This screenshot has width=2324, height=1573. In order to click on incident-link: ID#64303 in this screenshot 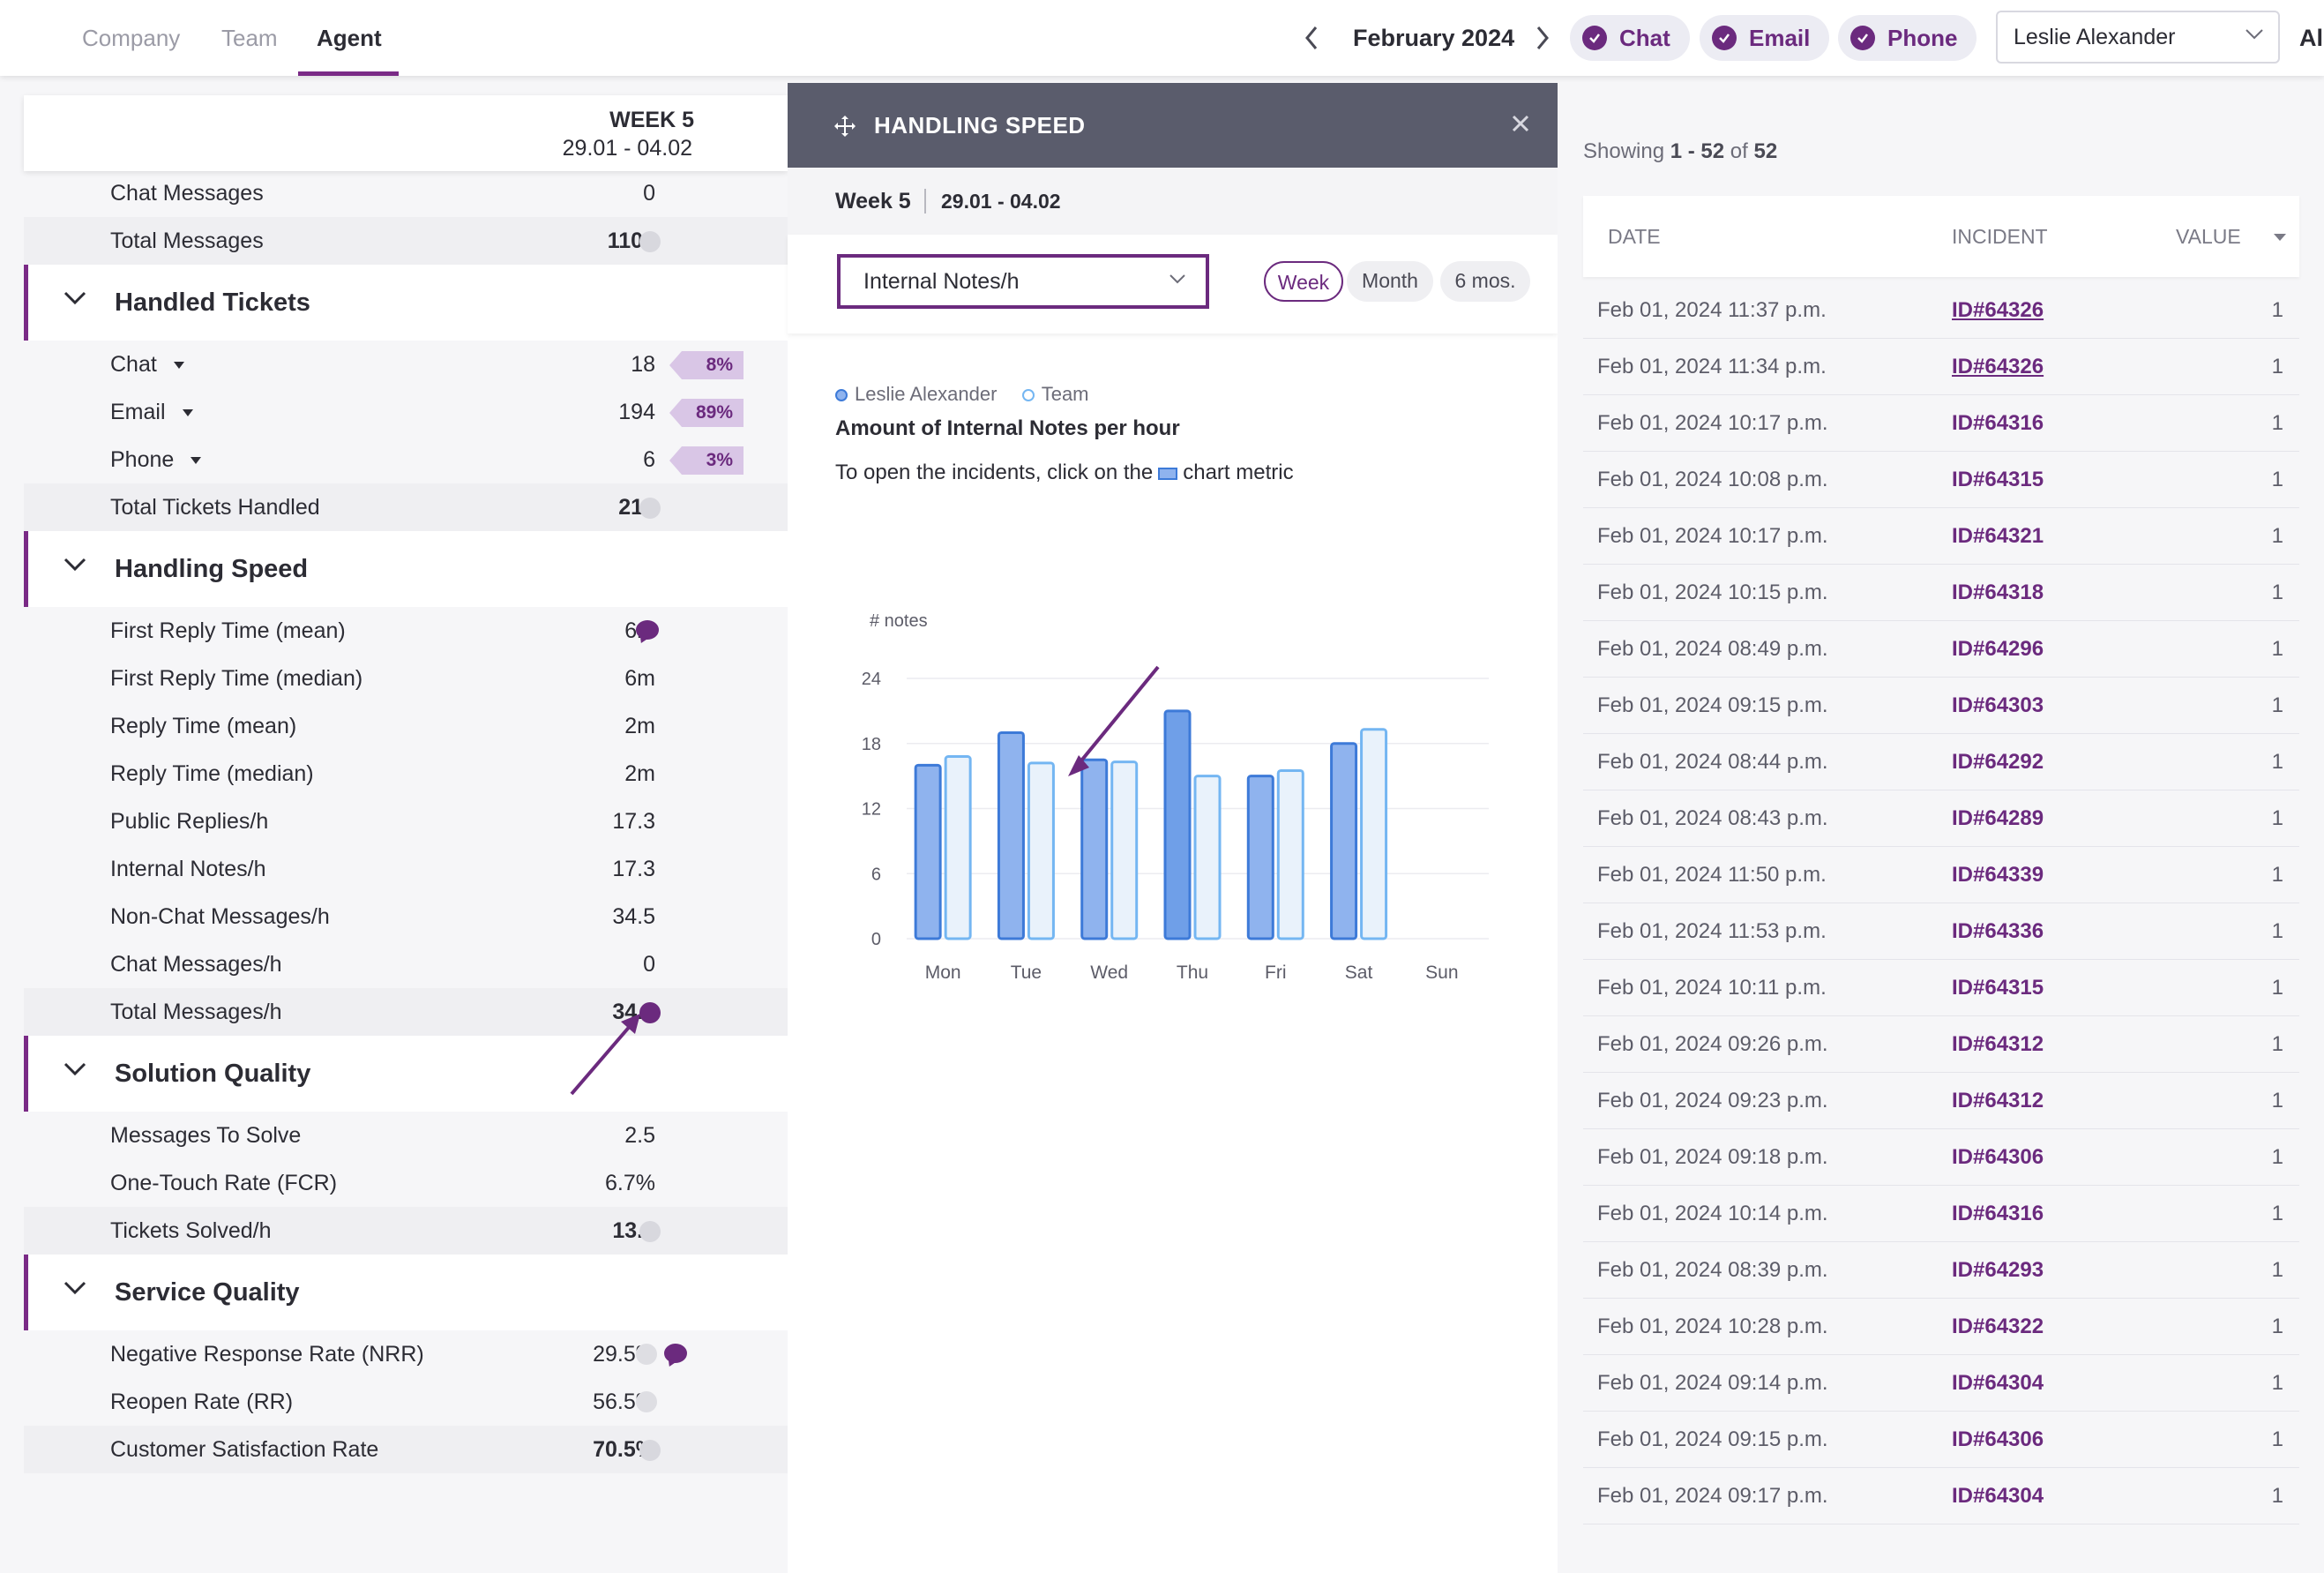, I will do `click(1998, 705)`.